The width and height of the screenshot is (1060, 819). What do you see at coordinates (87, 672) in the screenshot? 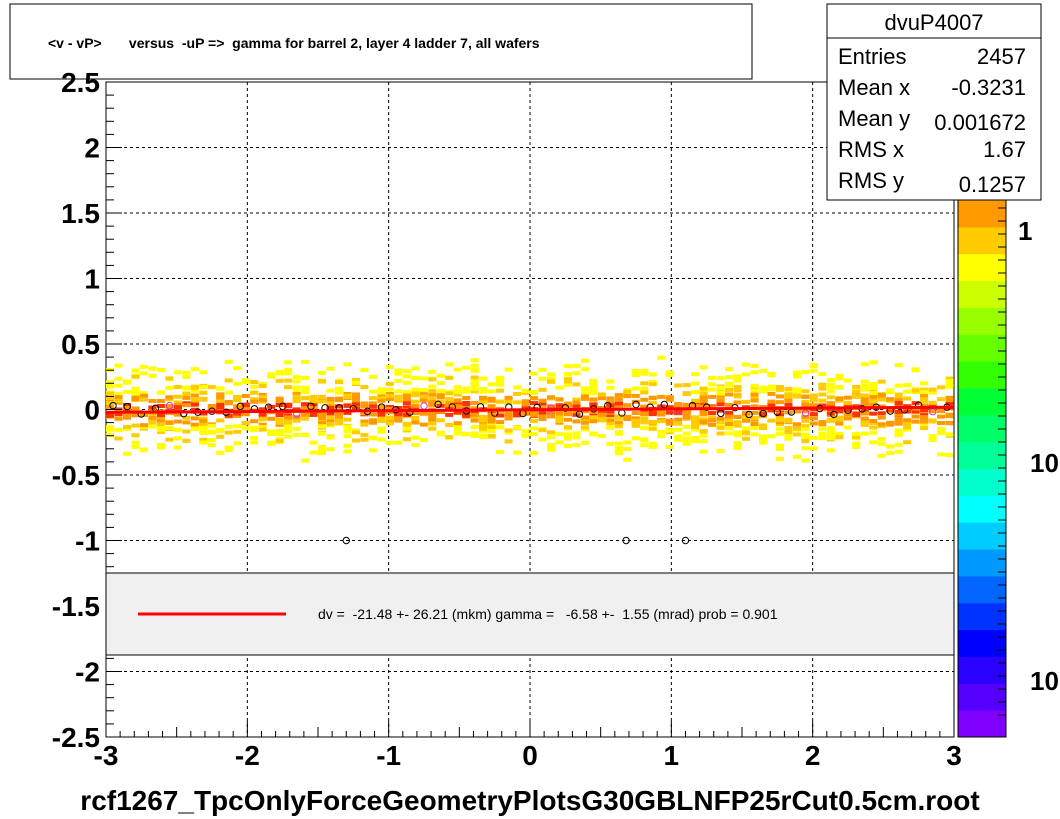
I see `y-tick-label: -2` at bounding box center [87, 672].